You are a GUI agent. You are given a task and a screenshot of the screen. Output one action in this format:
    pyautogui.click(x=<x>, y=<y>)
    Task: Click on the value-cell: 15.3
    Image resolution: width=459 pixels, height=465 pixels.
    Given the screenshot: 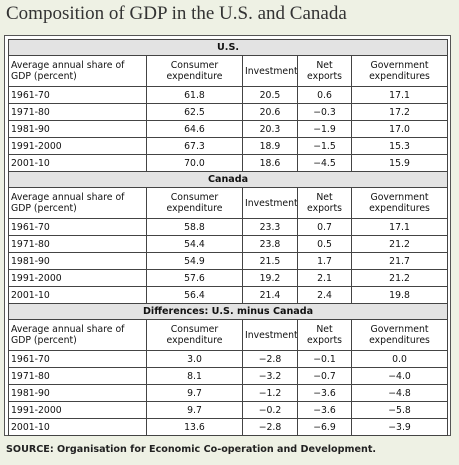 What is the action you would take?
    pyautogui.click(x=399, y=146)
    